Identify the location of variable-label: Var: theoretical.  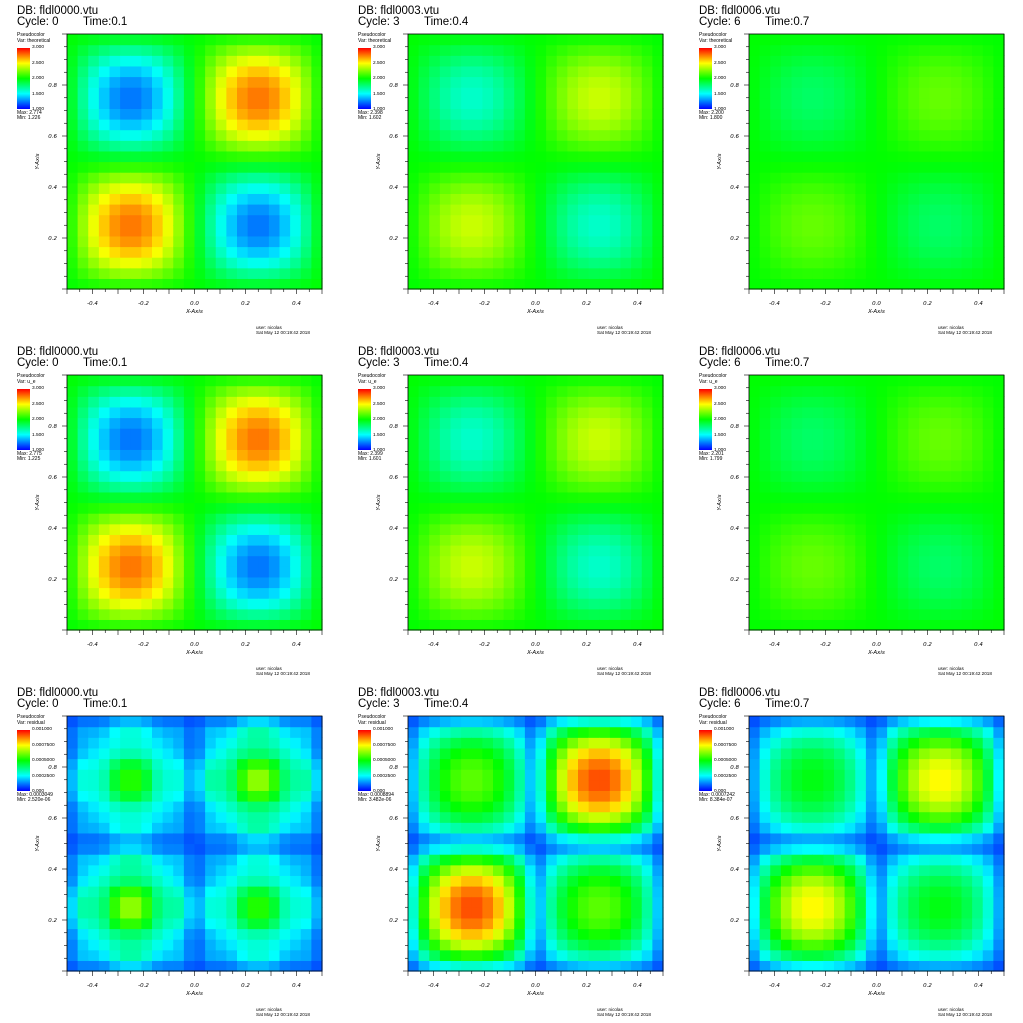
(716, 40).